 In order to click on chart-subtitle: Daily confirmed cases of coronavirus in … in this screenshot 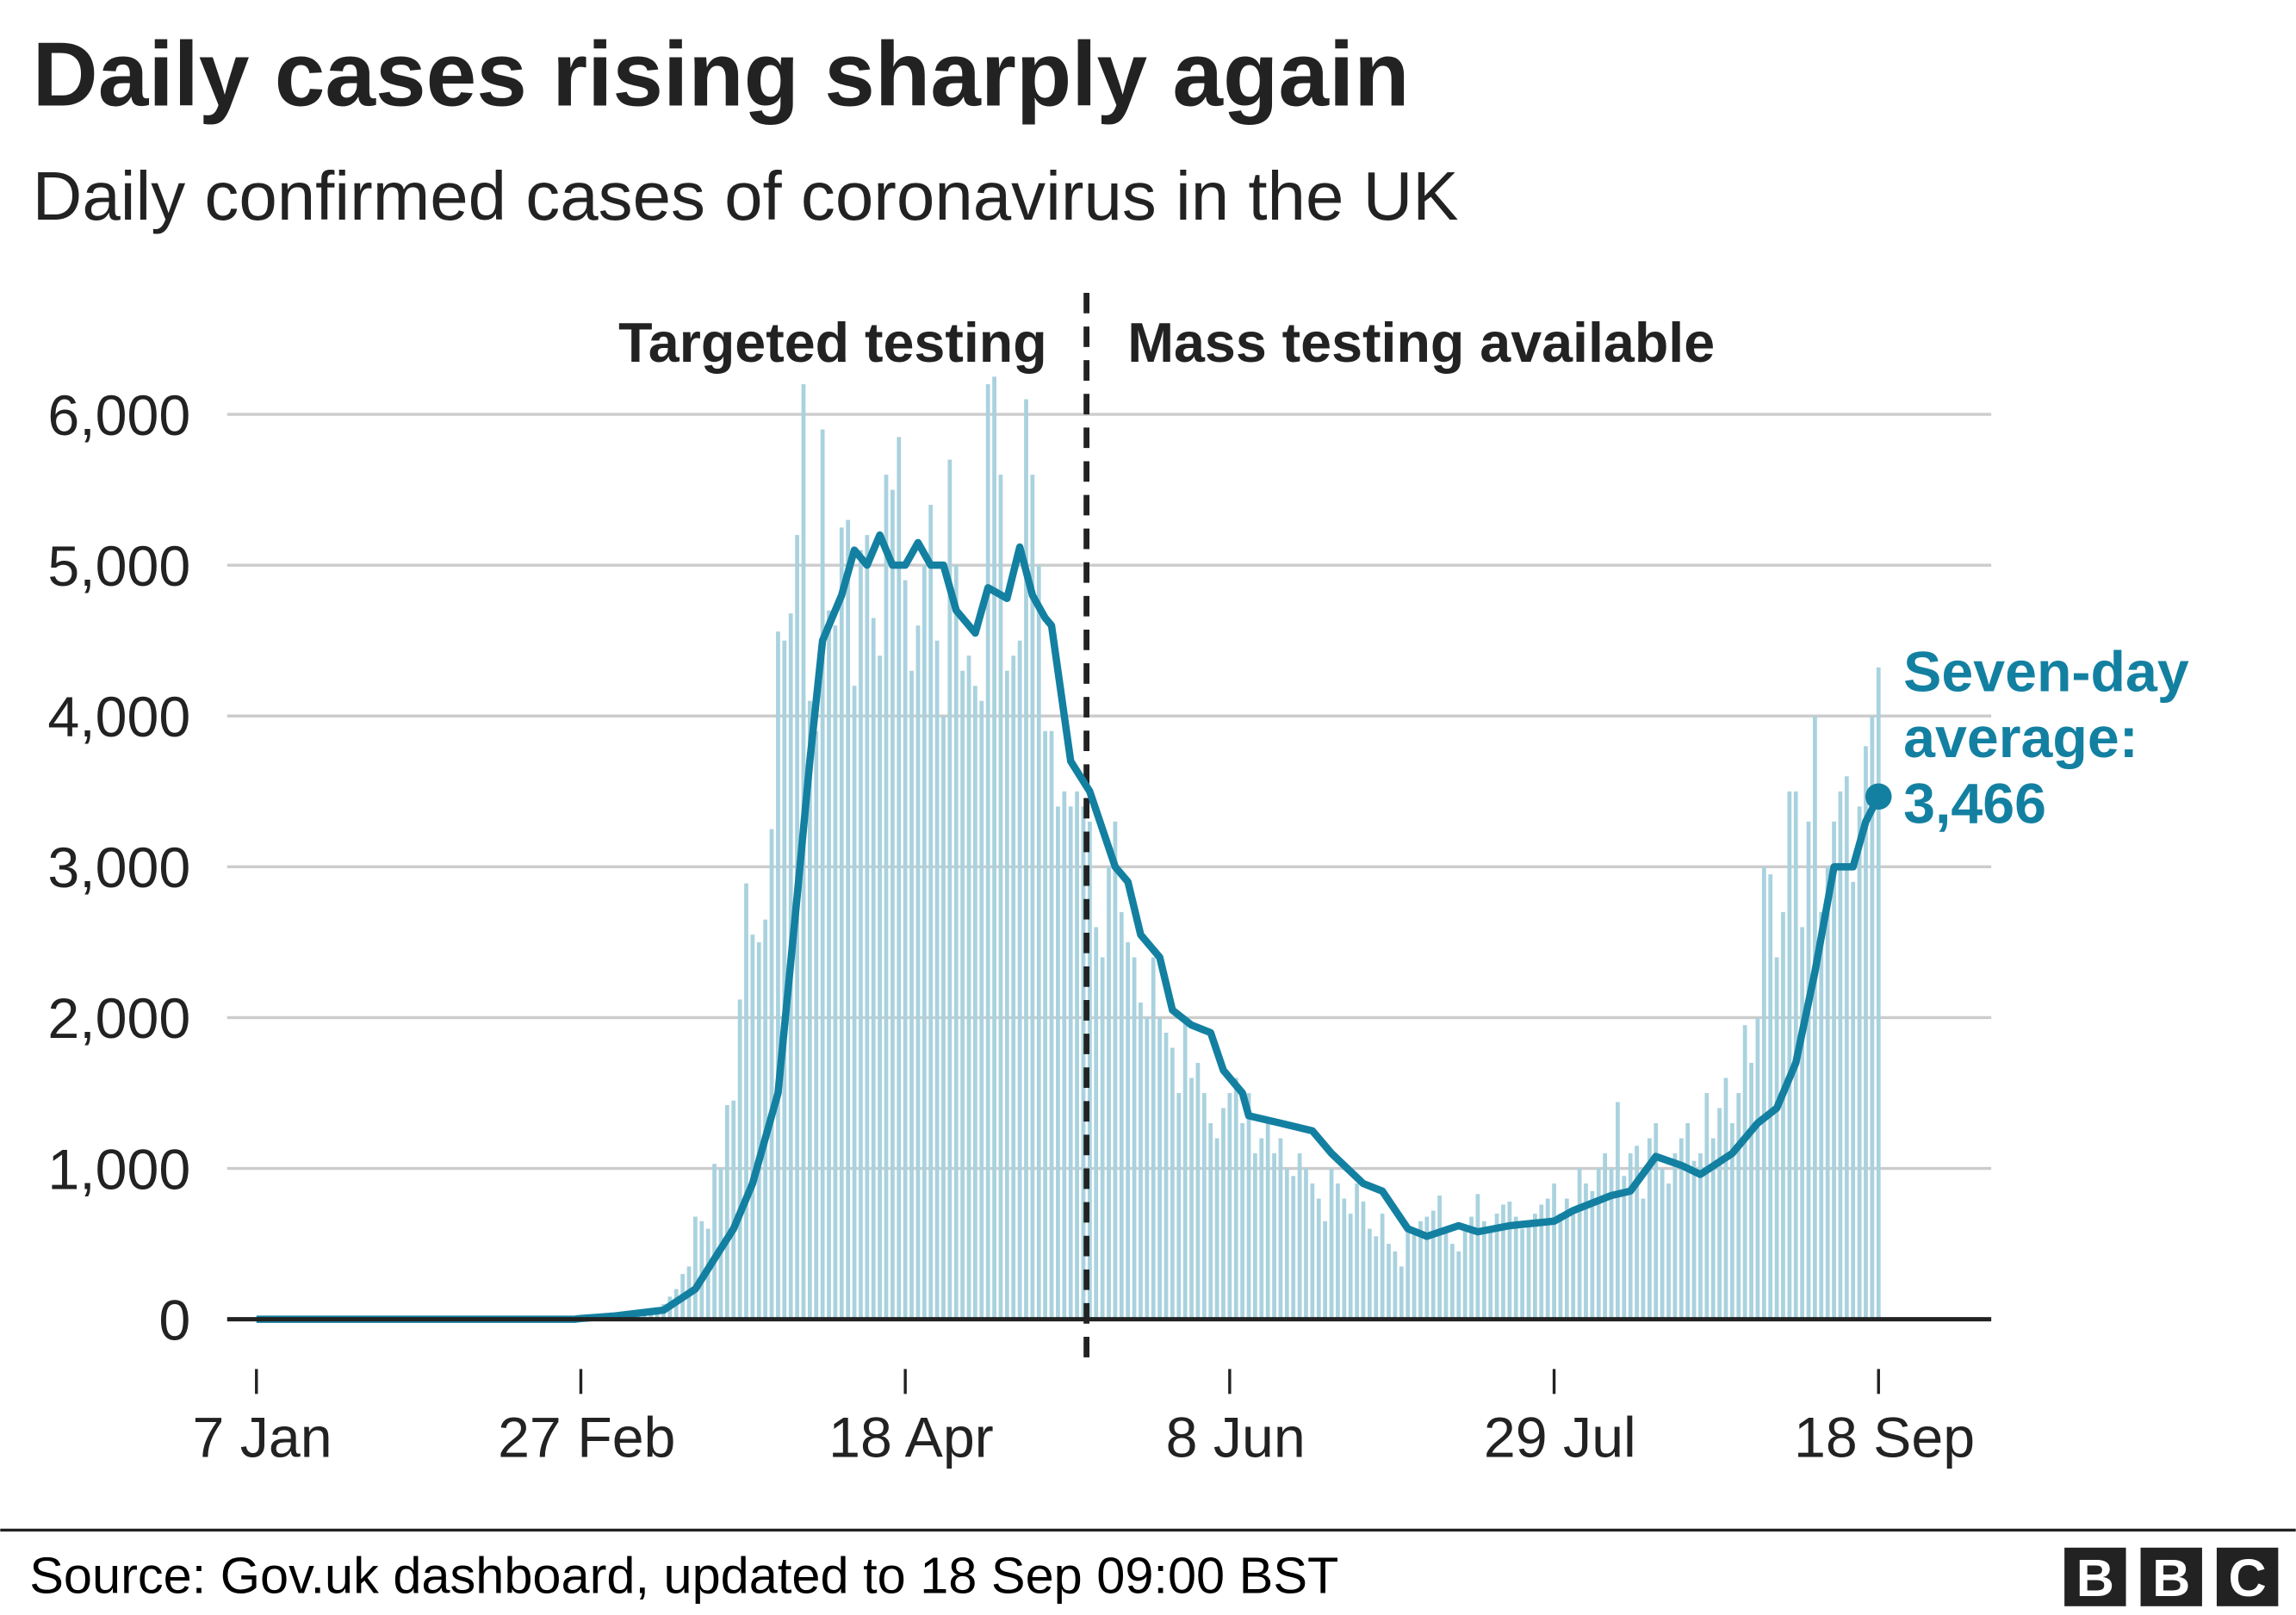, I will do `click(746, 196)`.